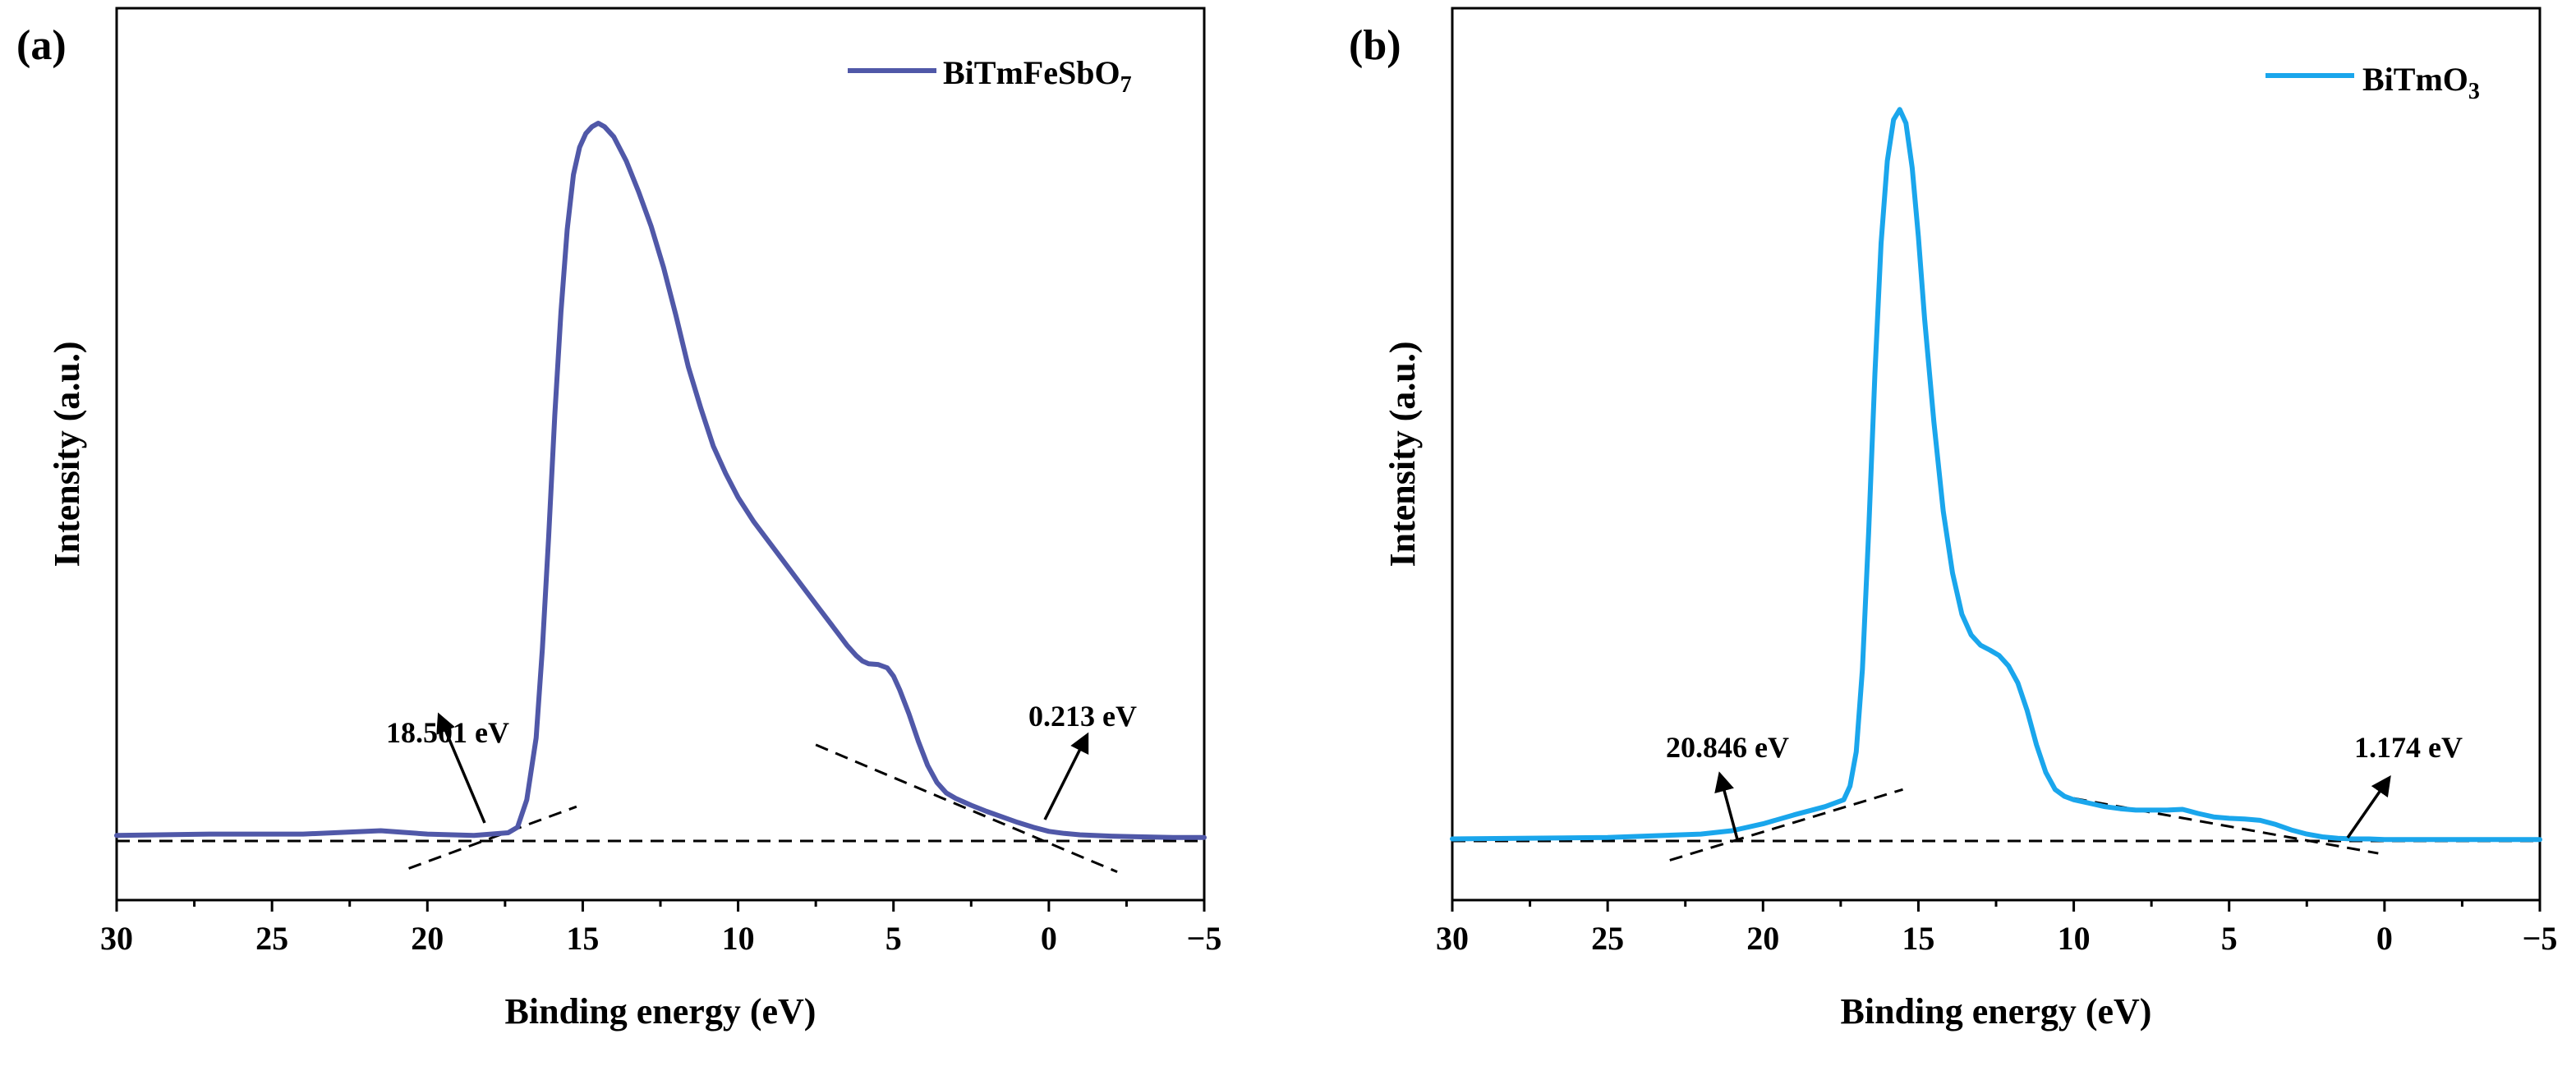 The height and width of the screenshot is (1066, 2576). I want to click on legend-label: BiTmO3, so click(2421, 82).